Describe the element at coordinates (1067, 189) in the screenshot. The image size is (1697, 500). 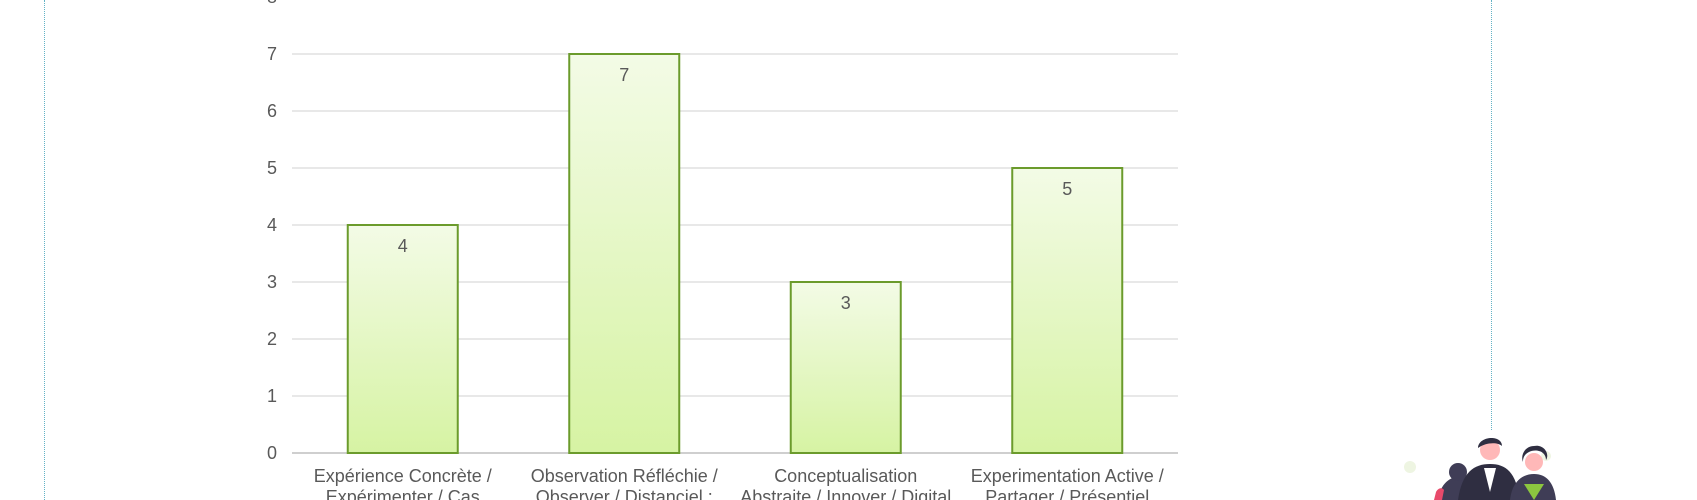
I see `data-label-3: 5` at that location.